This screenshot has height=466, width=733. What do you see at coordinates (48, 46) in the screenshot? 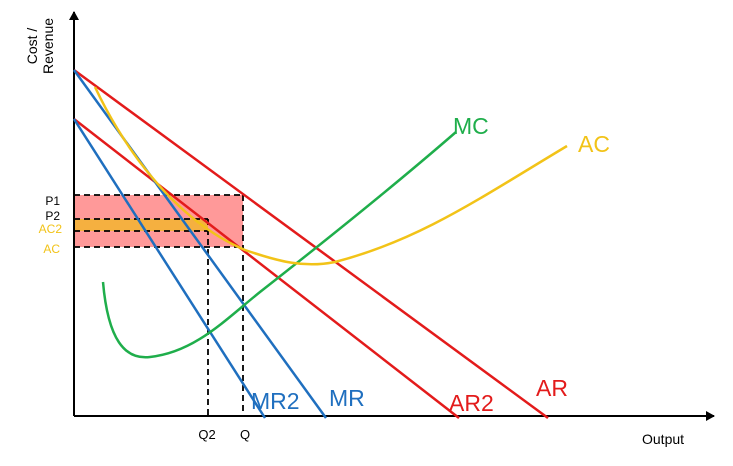
I see `y-axis-label-line2: Revenue` at bounding box center [48, 46].